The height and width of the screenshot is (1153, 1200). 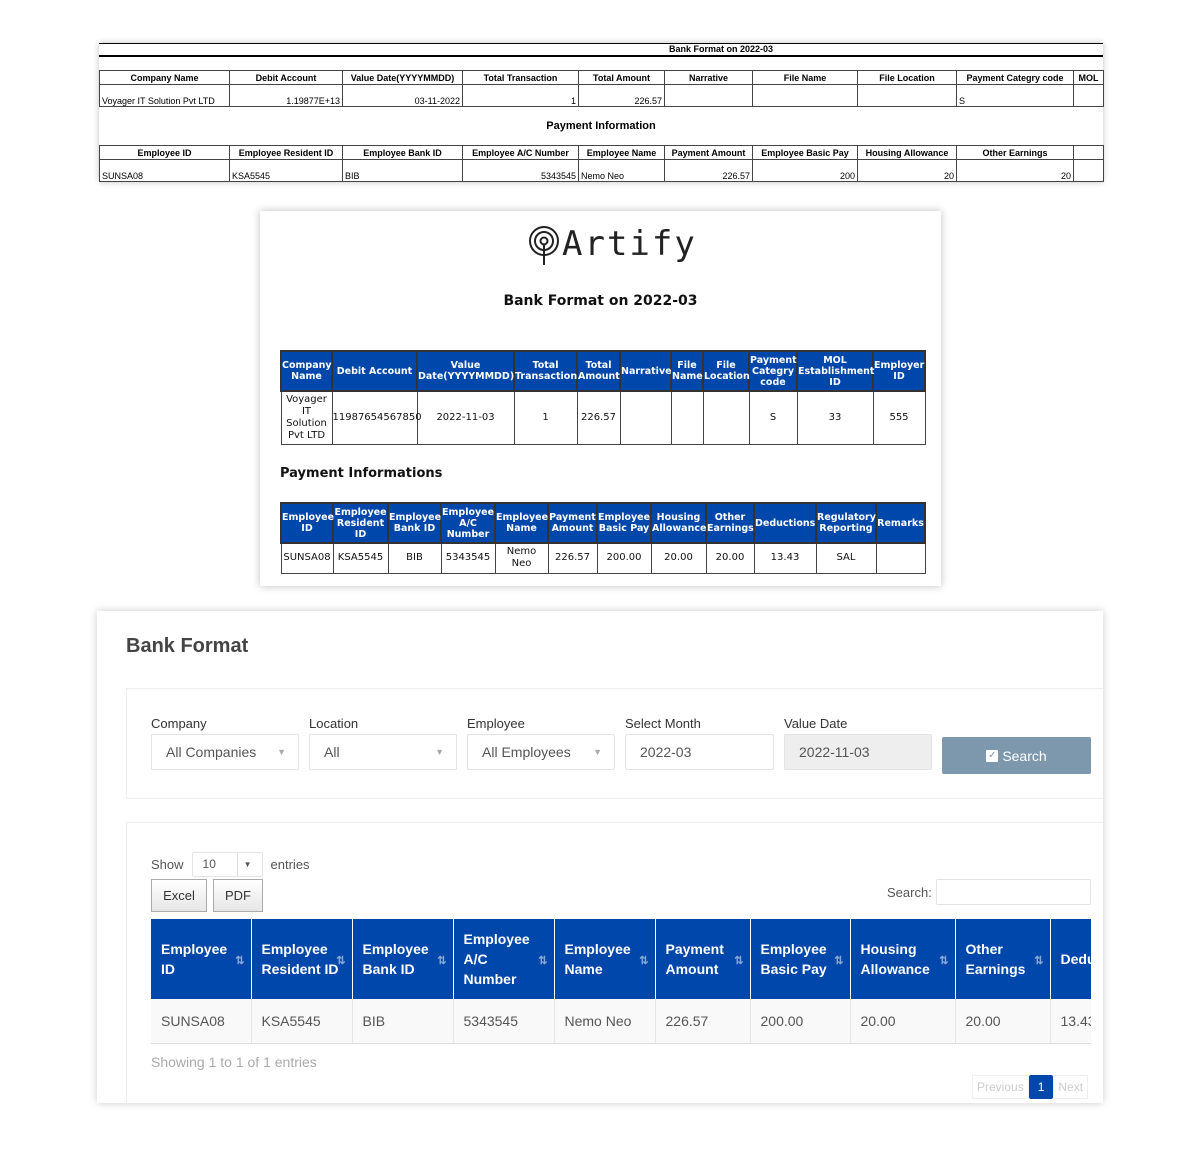 What do you see at coordinates (703, 959) in the screenshot?
I see `web-header-cell: Payment Amount ⇅` at bounding box center [703, 959].